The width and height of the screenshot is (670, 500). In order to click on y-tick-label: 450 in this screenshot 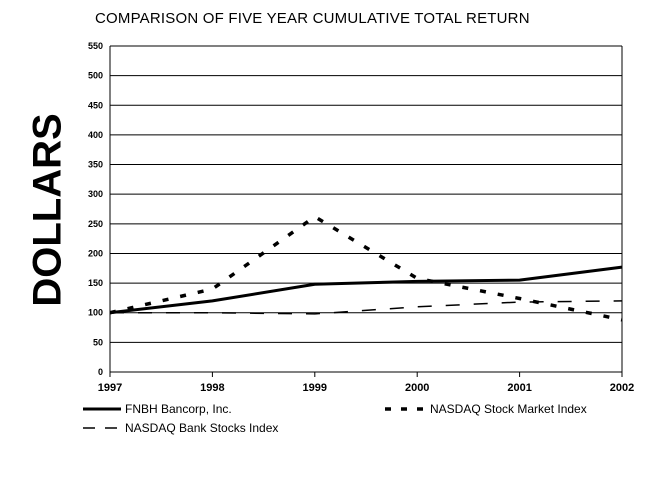, I will do `click(95, 105)`.